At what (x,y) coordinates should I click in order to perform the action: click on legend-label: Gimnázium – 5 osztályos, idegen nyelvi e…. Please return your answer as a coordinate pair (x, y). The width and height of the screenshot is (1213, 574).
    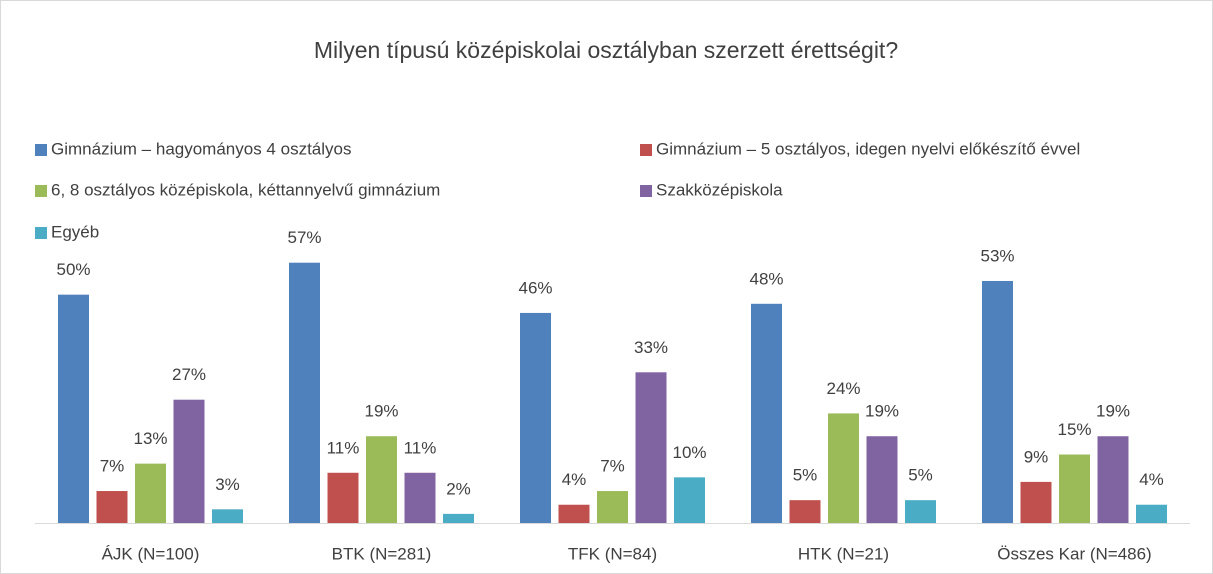
    Looking at the image, I should click on (868, 148).